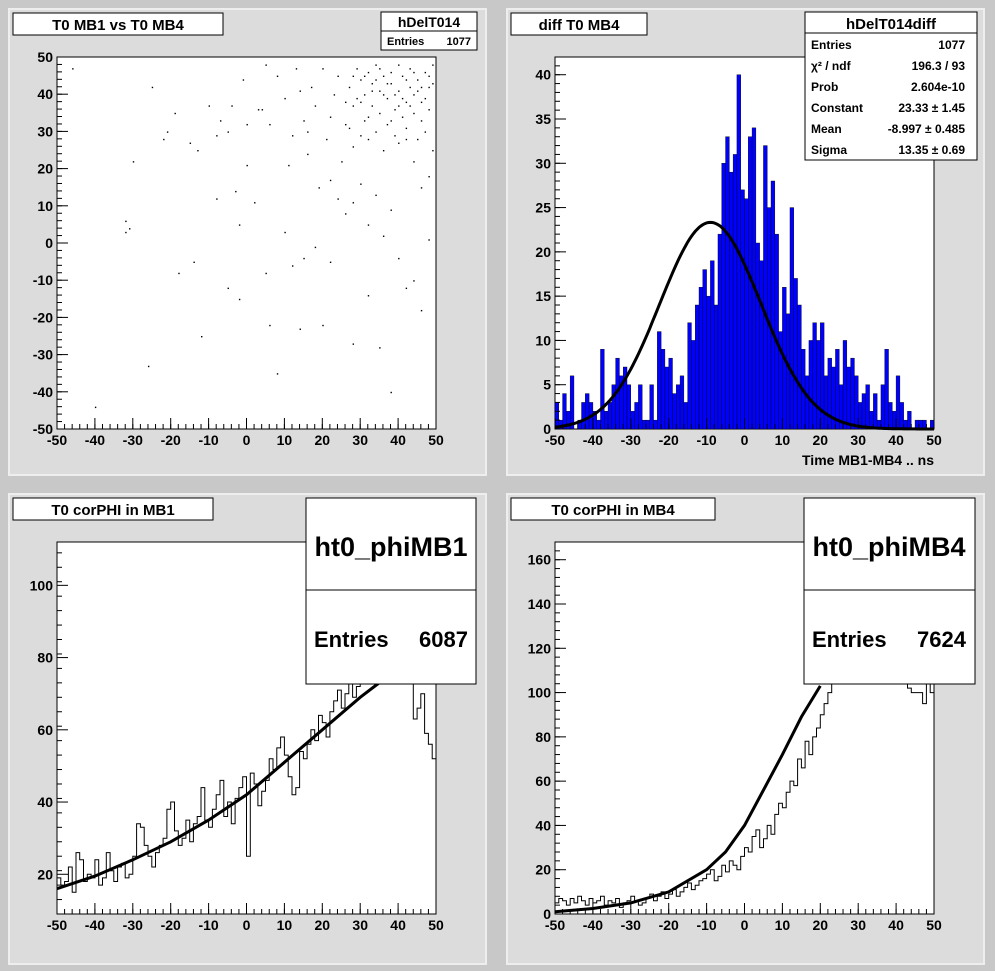 The height and width of the screenshot is (971, 995). Describe the element at coordinates (942, 639) in the screenshot. I see `stats-entries-value: 7624` at that location.